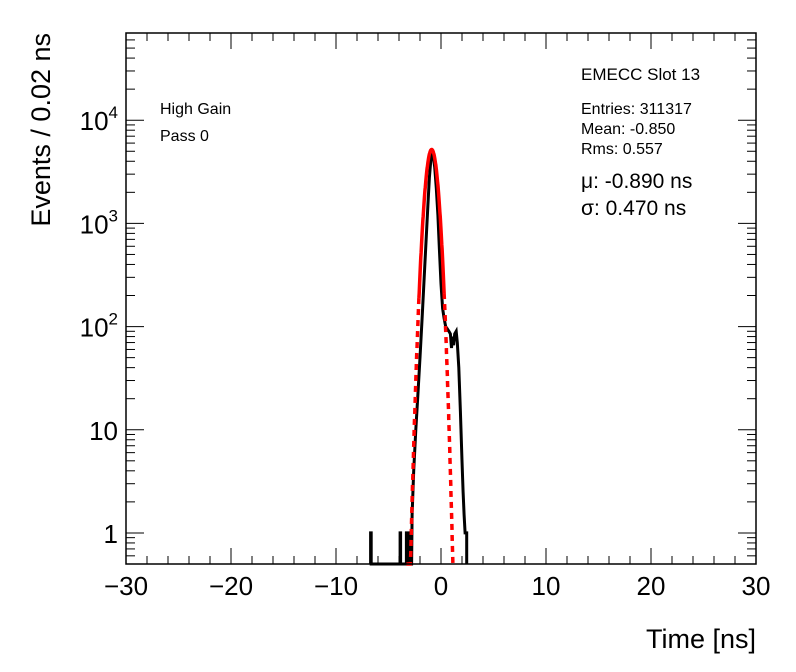 This screenshot has height=672, width=796. What do you see at coordinates (636, 109) in the screenshot?
I see `entries-stat: Entries: 311317` at bounding box center [636, 109].